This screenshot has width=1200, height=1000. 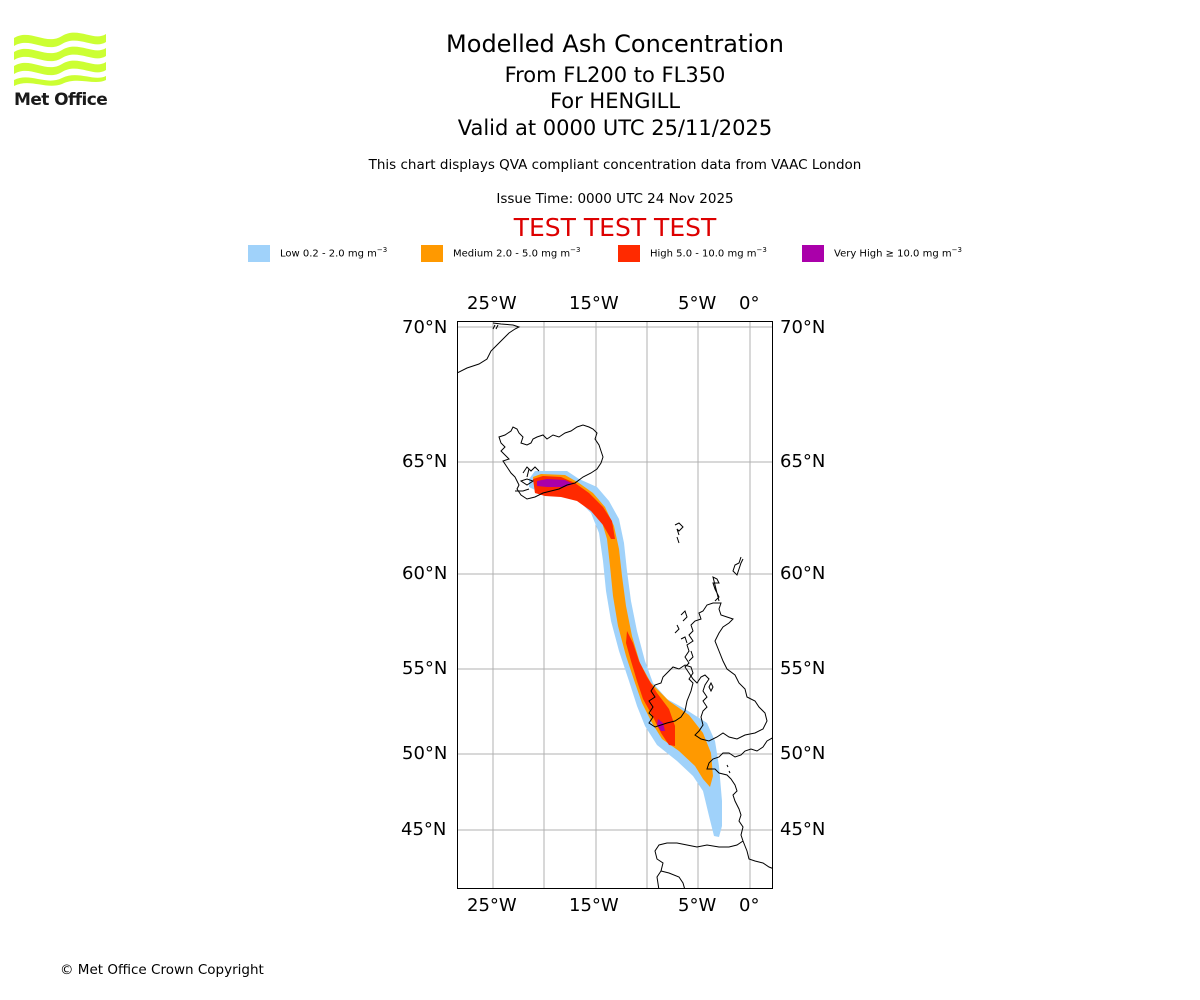 I want to click on ash-area-medium, so click(x=623, y=630).